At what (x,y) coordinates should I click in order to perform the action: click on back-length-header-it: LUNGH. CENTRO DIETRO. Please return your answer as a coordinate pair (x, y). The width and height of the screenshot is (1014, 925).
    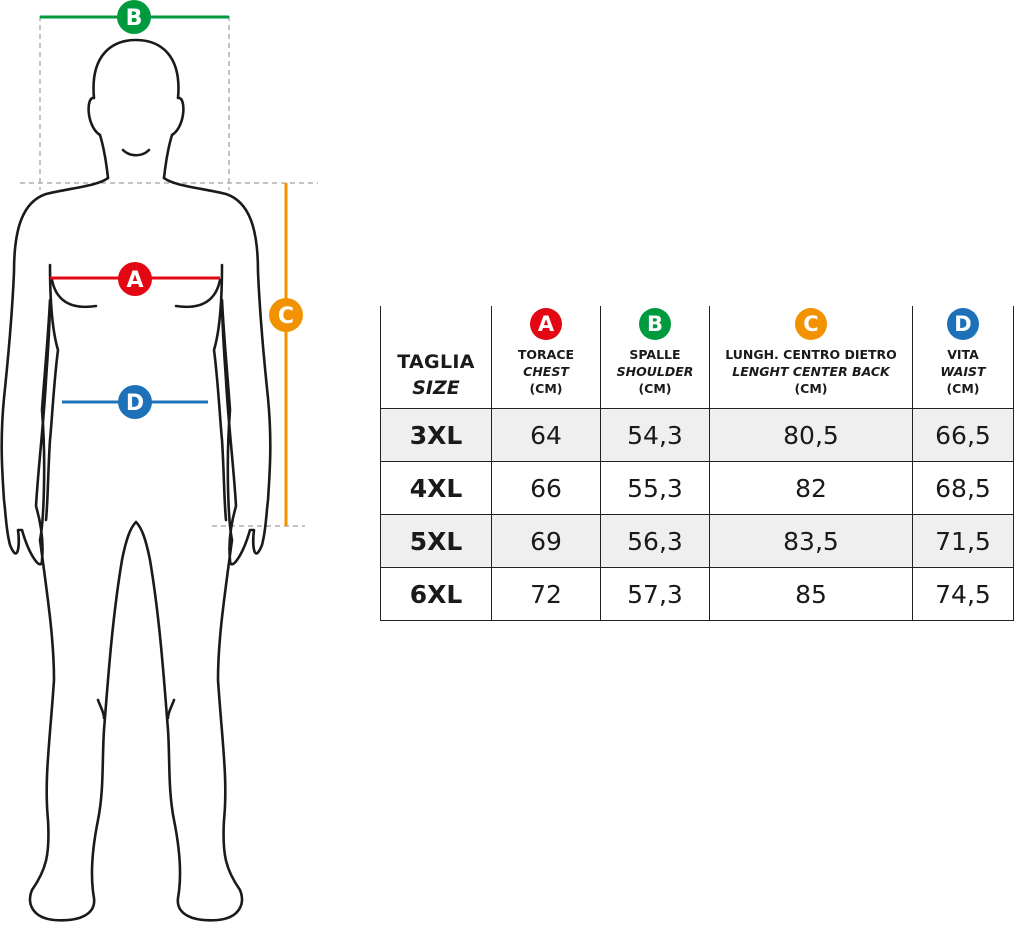
    Looking at the image, I should click on (811, 354).